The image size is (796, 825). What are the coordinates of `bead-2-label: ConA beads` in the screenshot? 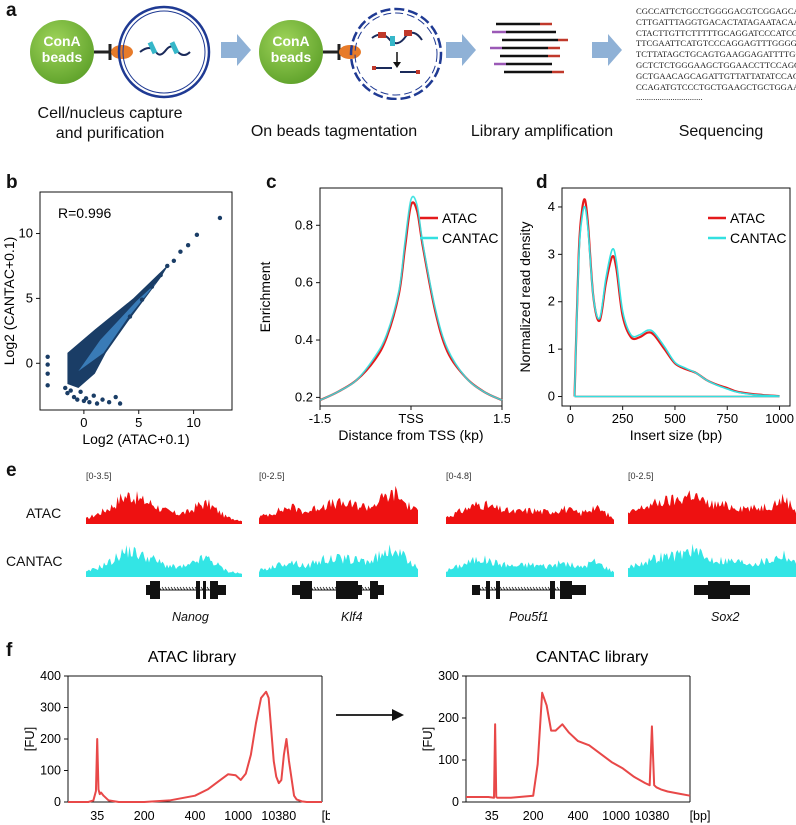 It's located at (291, 49).